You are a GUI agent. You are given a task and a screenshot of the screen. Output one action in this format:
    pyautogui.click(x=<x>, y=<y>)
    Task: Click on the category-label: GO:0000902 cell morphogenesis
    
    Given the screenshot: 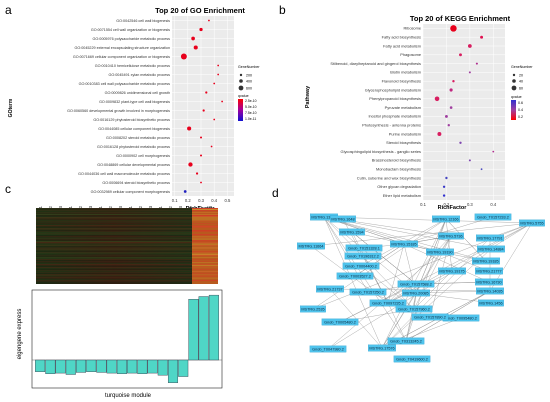 What is the action you would take?
    pyautogui.click(x=143, y=156)
    